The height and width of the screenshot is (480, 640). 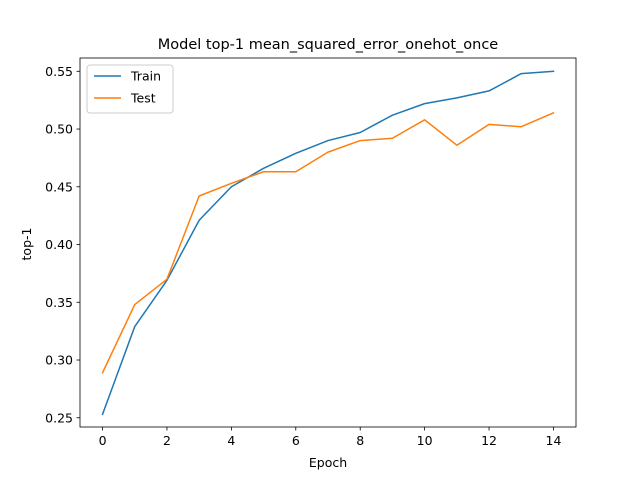 I want to click on x-tick-label: 4, so click(x=231, y=440).